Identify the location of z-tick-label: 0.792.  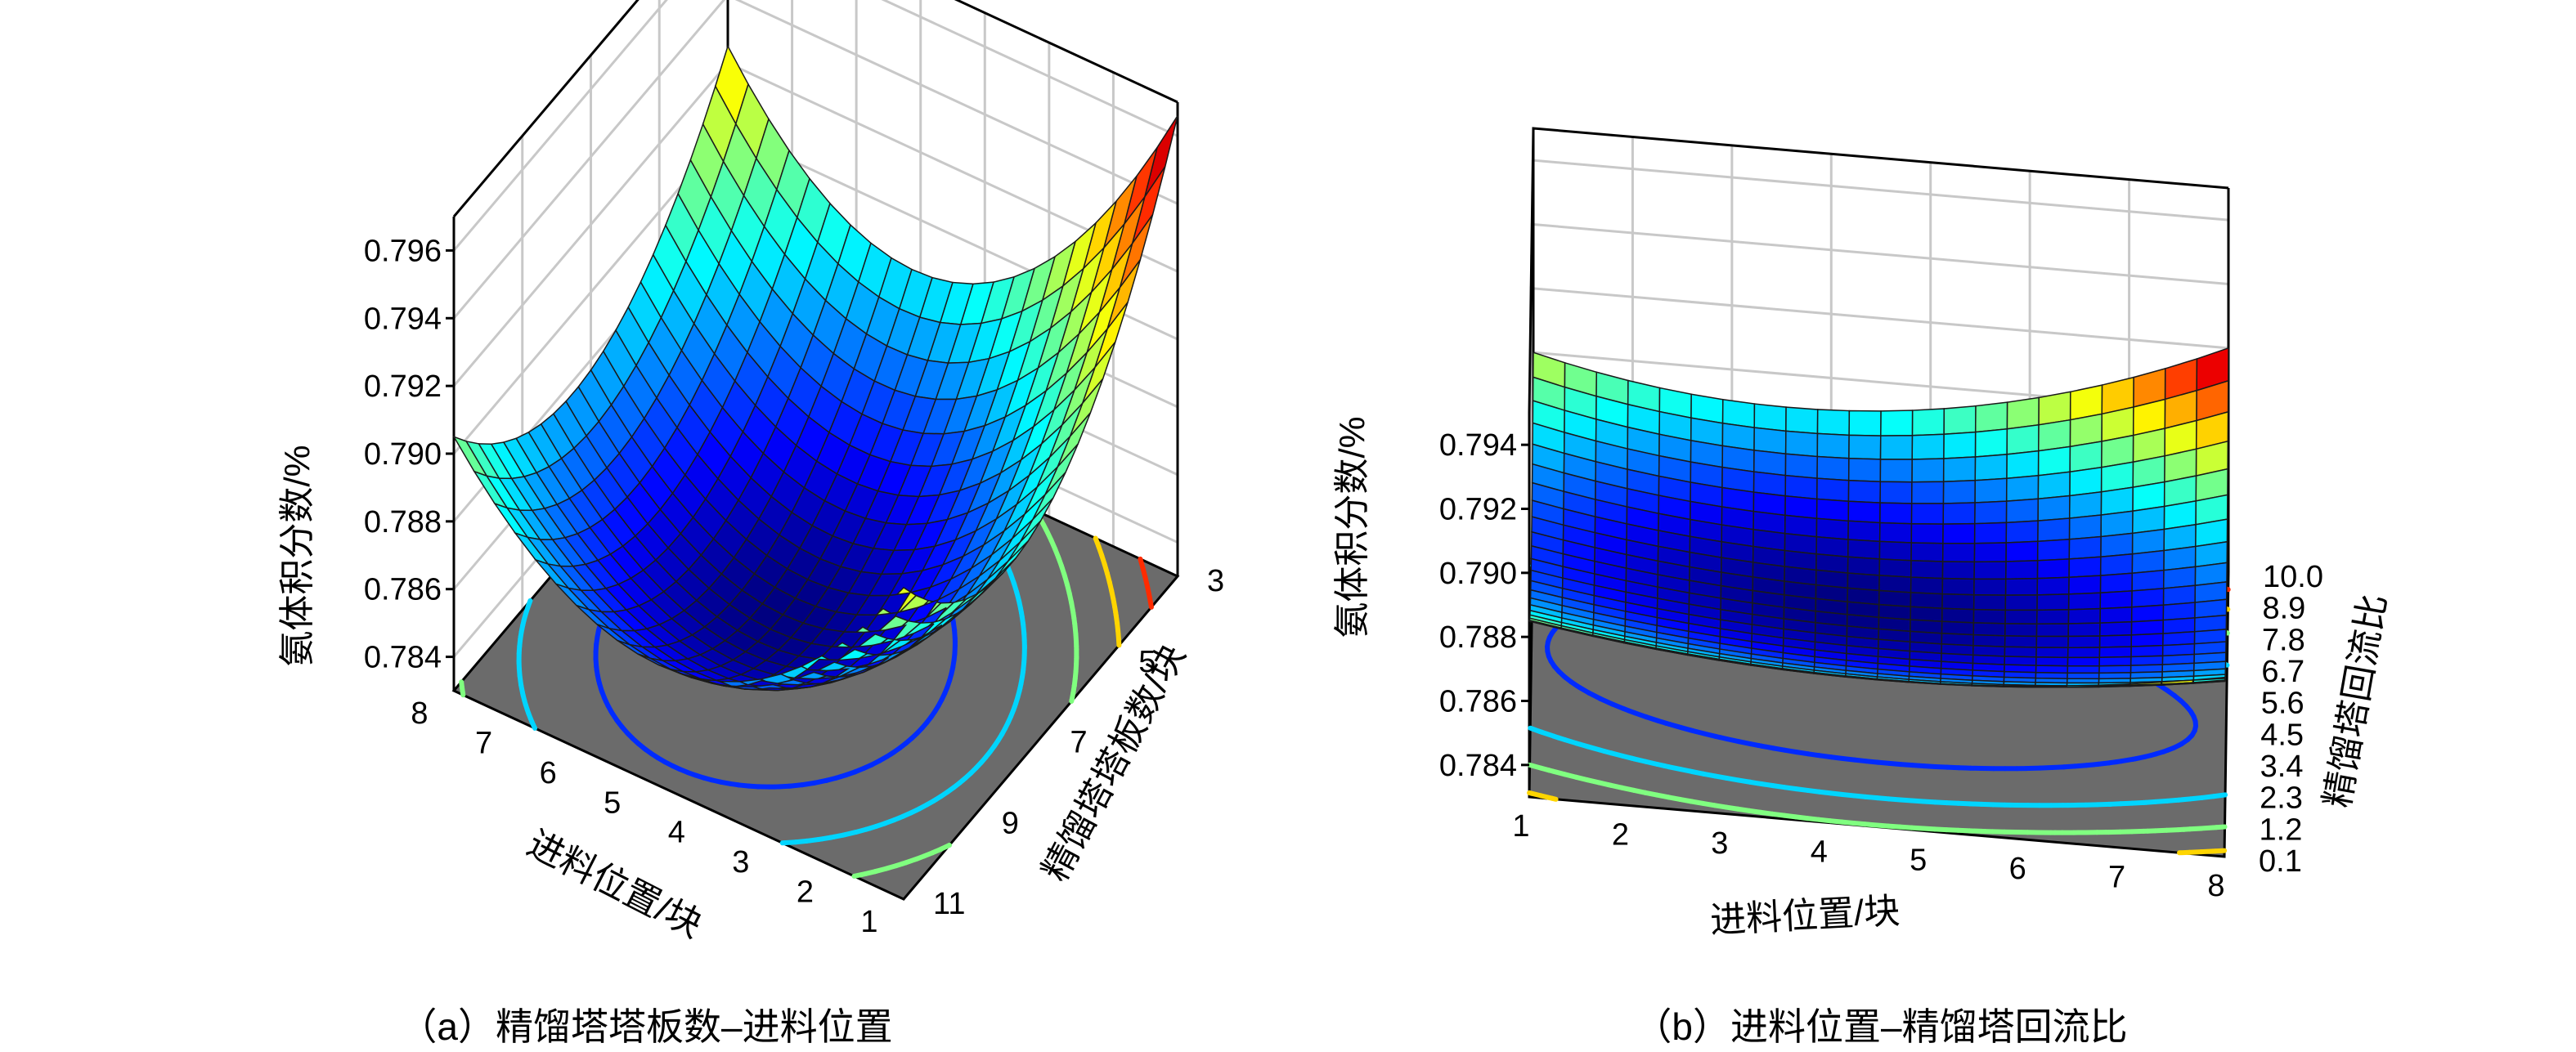
(403, 387).